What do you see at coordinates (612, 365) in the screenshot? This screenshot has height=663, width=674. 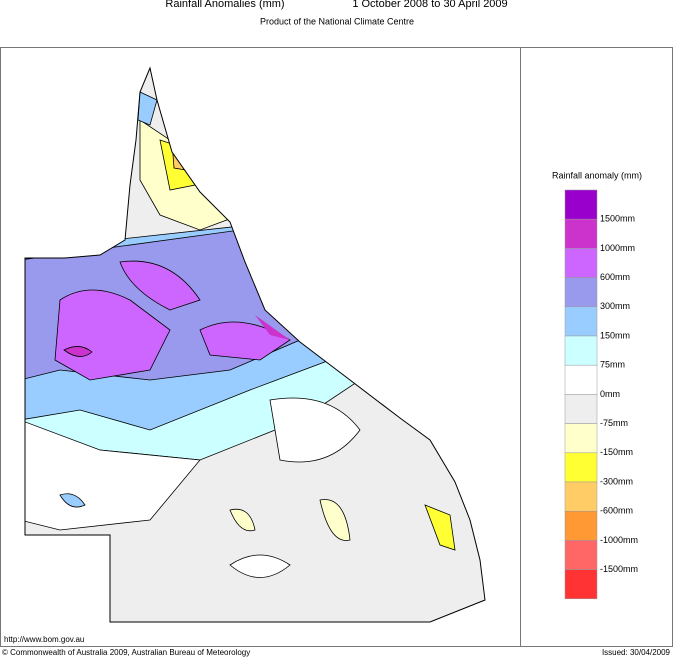 I see `legend-label: 75mm` at bounding box center [612, 365].